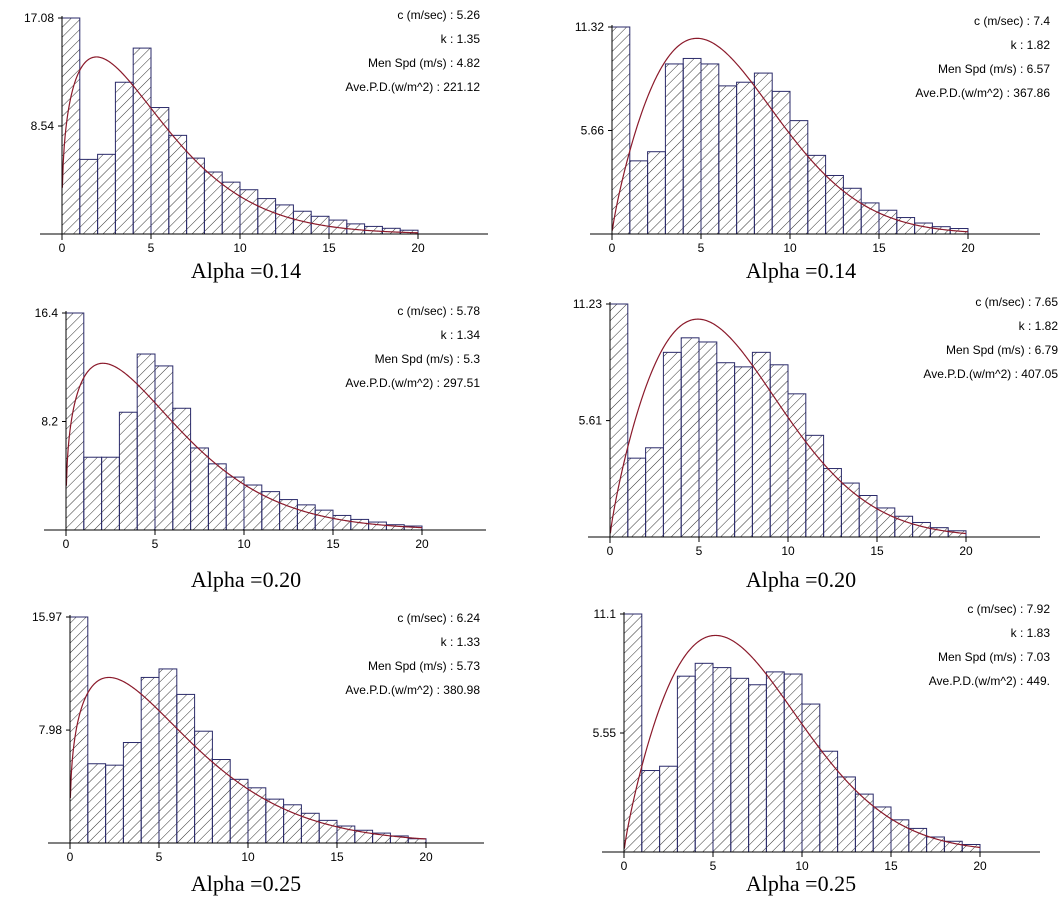 The height and width of the screenshot is (904, 1064). What do you see at coordinates (412, 690) in the screenshot?
I see `stat-annotation: Ave.P.D.(w/m^2) : 380.98` at bounding box center [412, 690].